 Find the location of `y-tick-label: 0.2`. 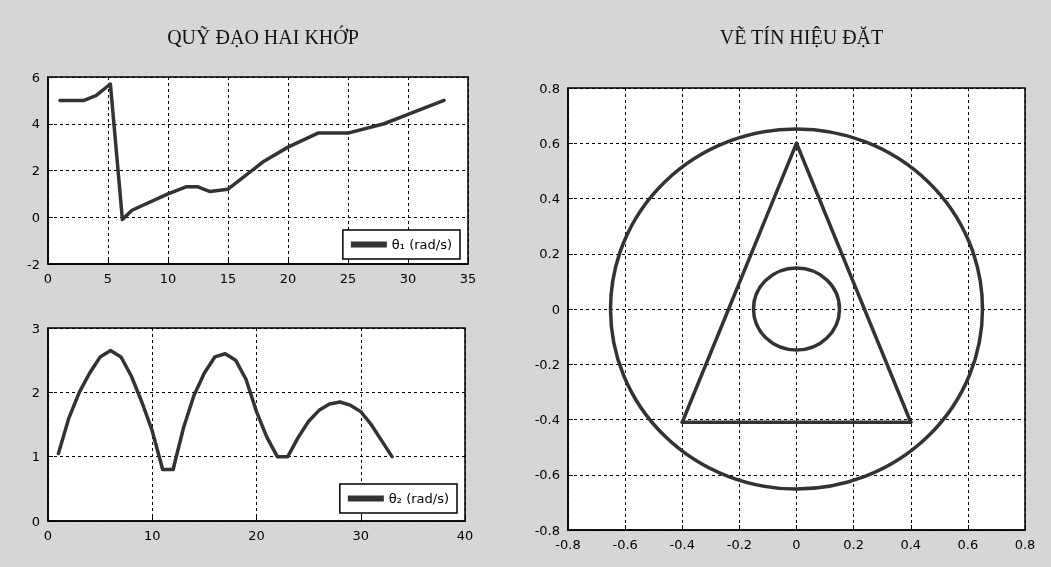

y-tick-label: 0.2 is located at coordinates (549, 254).